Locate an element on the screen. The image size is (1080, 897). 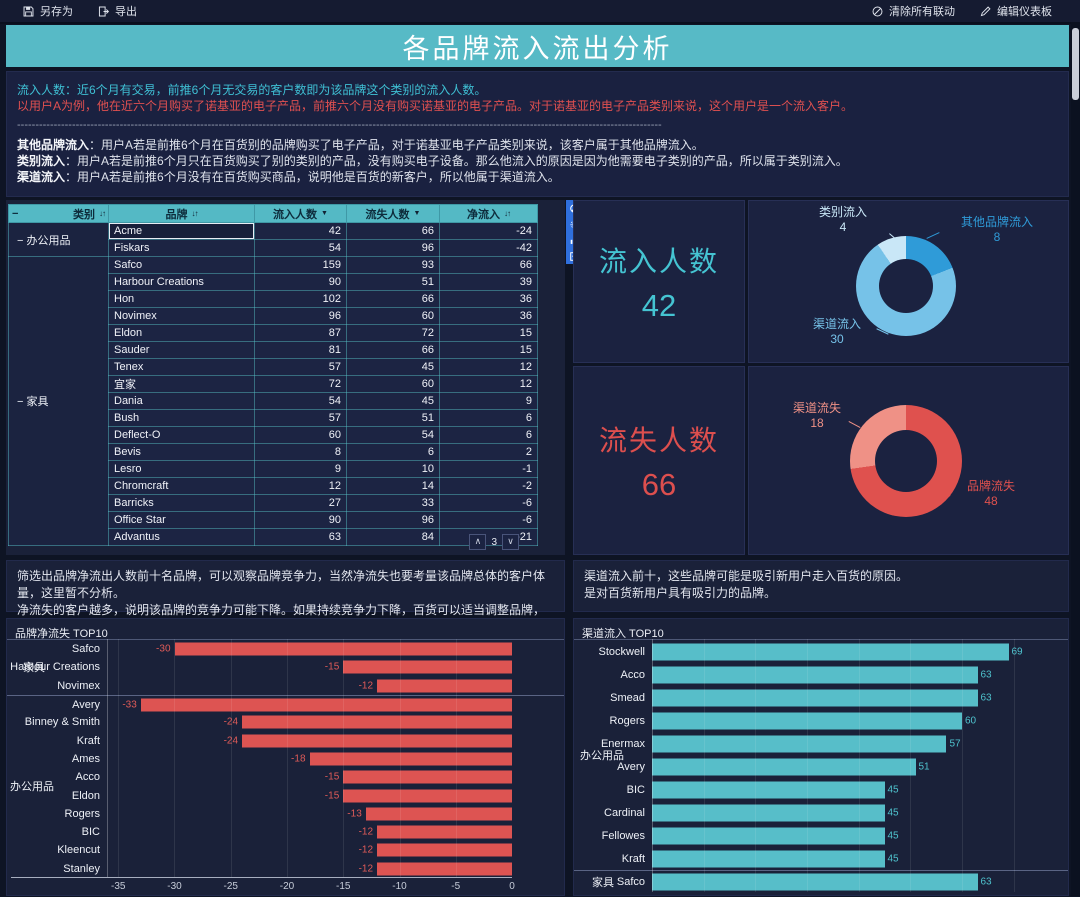
value-cell: -1 is located at coordinates (488, 469).